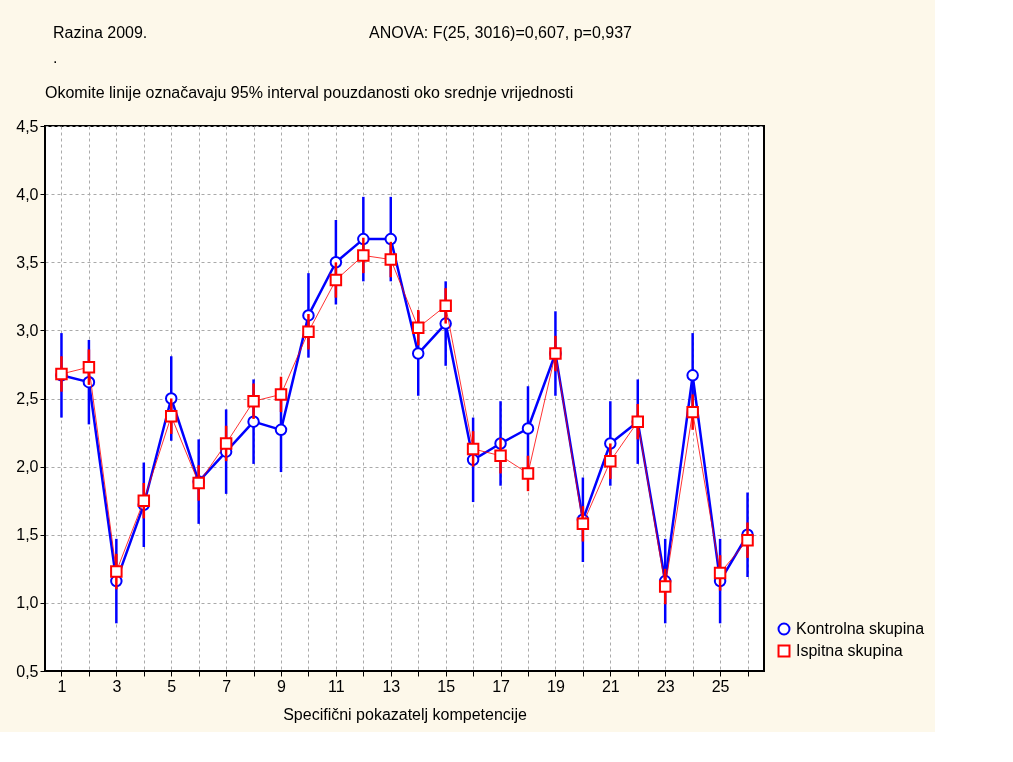  Describe the element at coordinates (27, 535) in the screenshot. I see `y-tick-label: 1,5` at that location.